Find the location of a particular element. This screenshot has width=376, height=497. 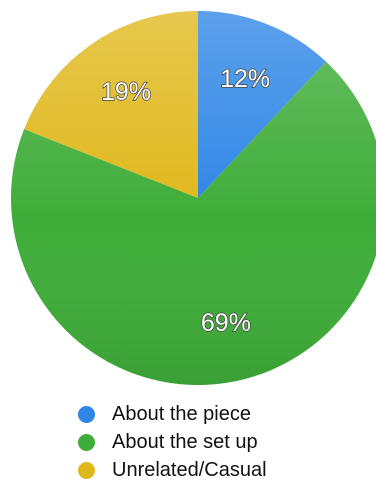

pie-value-label: 12% is located at coordinates (245, 79).